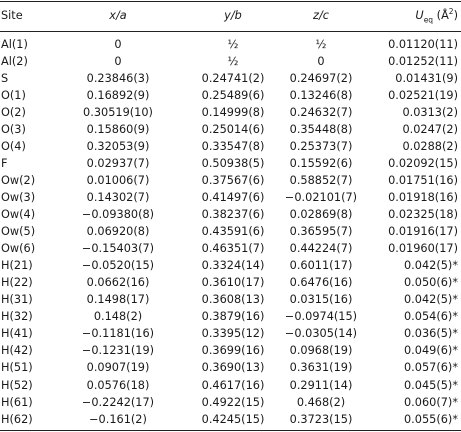 The image size is (461, 432). I want to click on cell-ueq: 0.02092(15), so click(423, 163).